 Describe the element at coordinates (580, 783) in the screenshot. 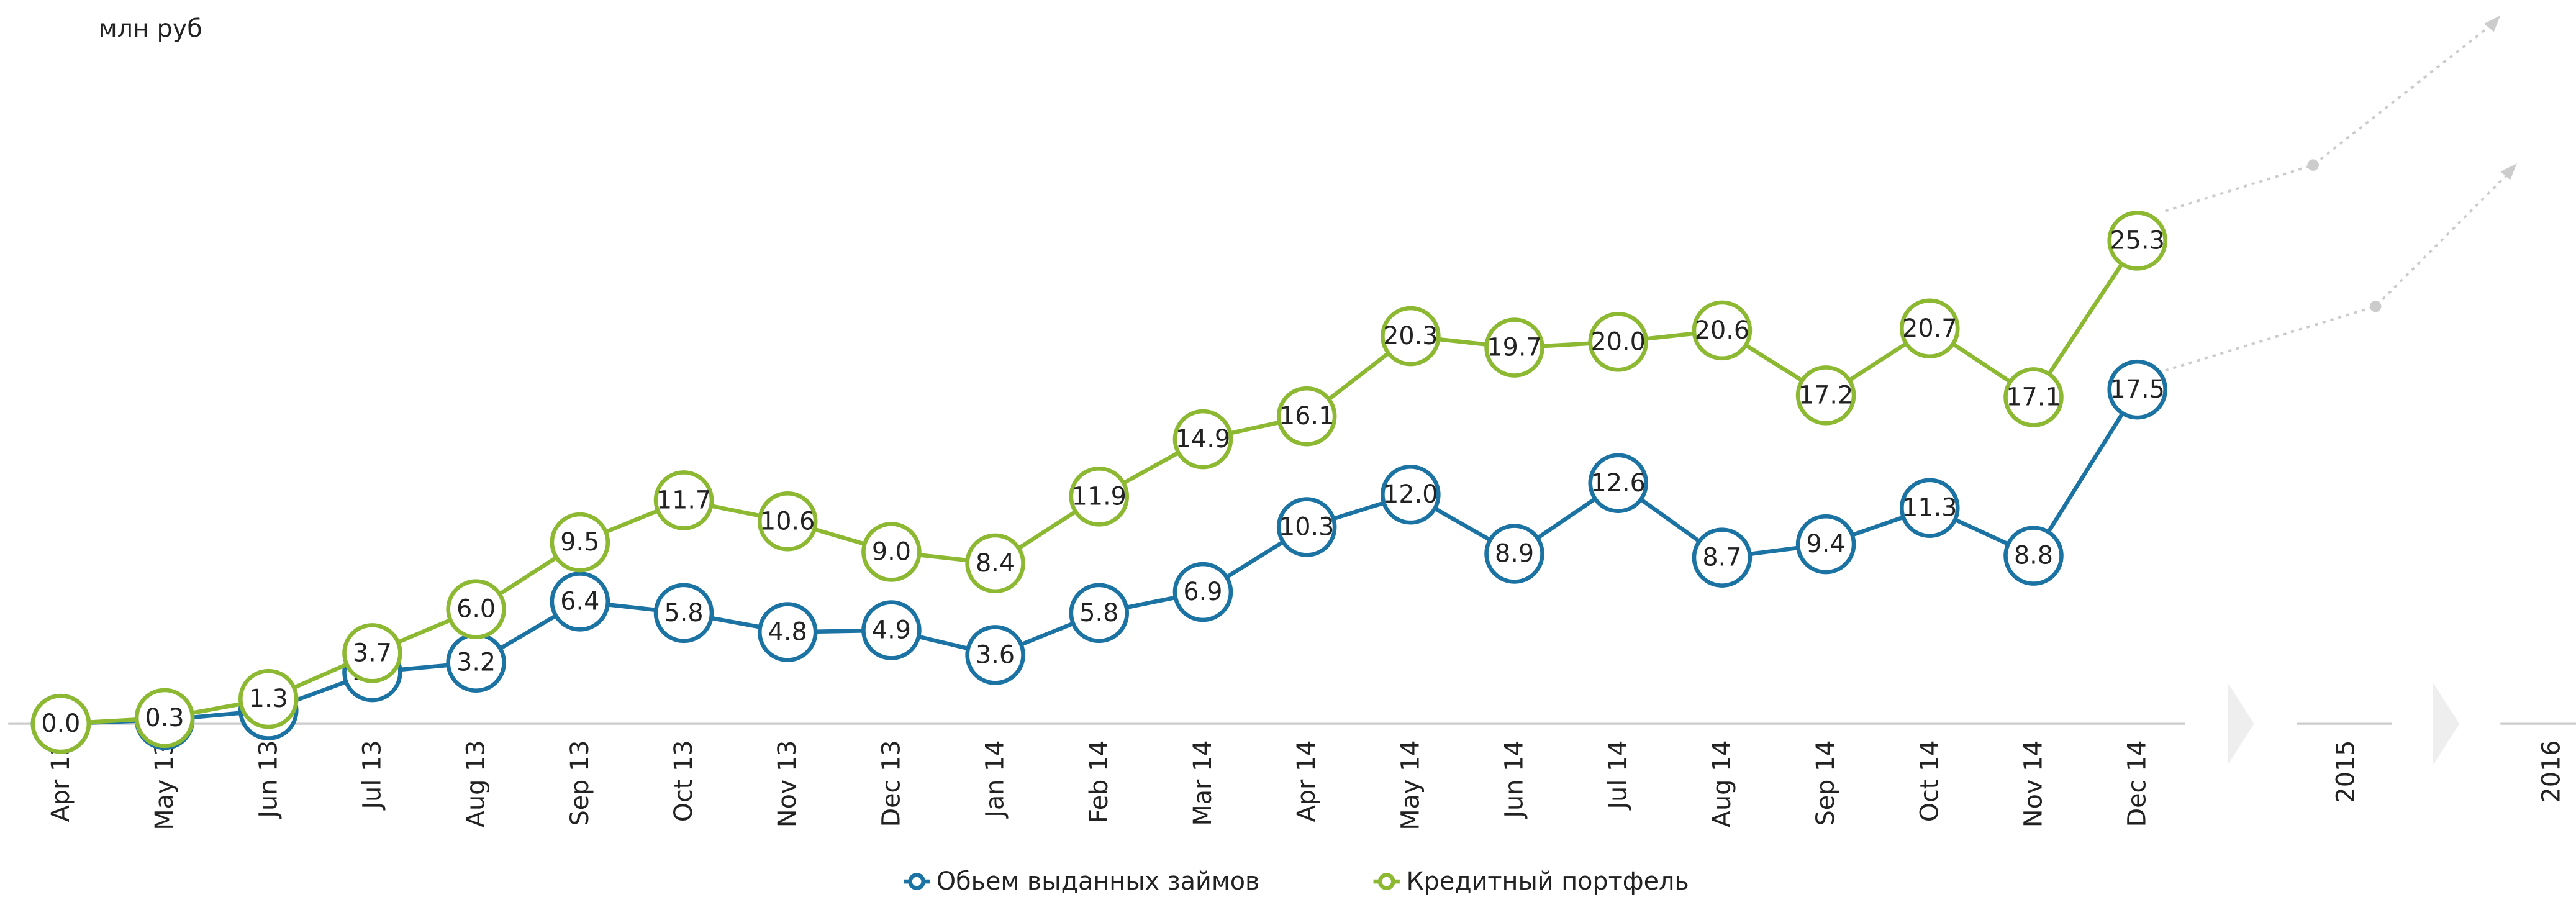

I see `x-tick-label: Sep 13` at that location.